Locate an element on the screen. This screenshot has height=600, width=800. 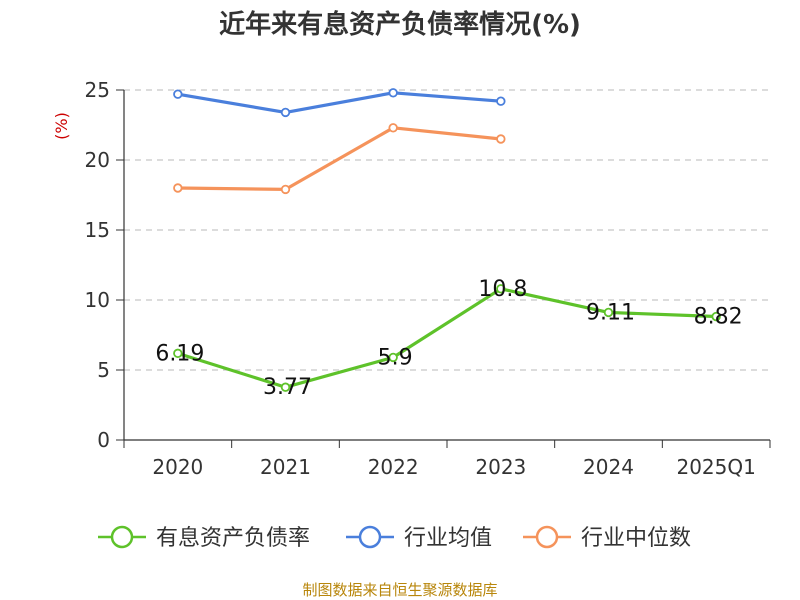
x-tick-label: 2020 is located at coordinates (177, 467).